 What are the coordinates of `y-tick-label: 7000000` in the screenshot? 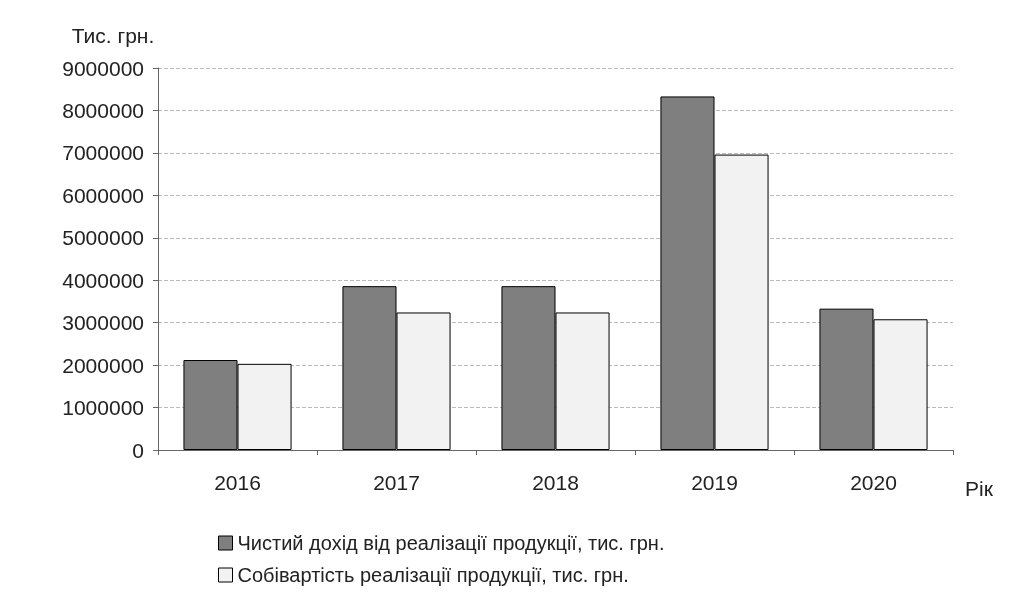 It's located at (103, 153).